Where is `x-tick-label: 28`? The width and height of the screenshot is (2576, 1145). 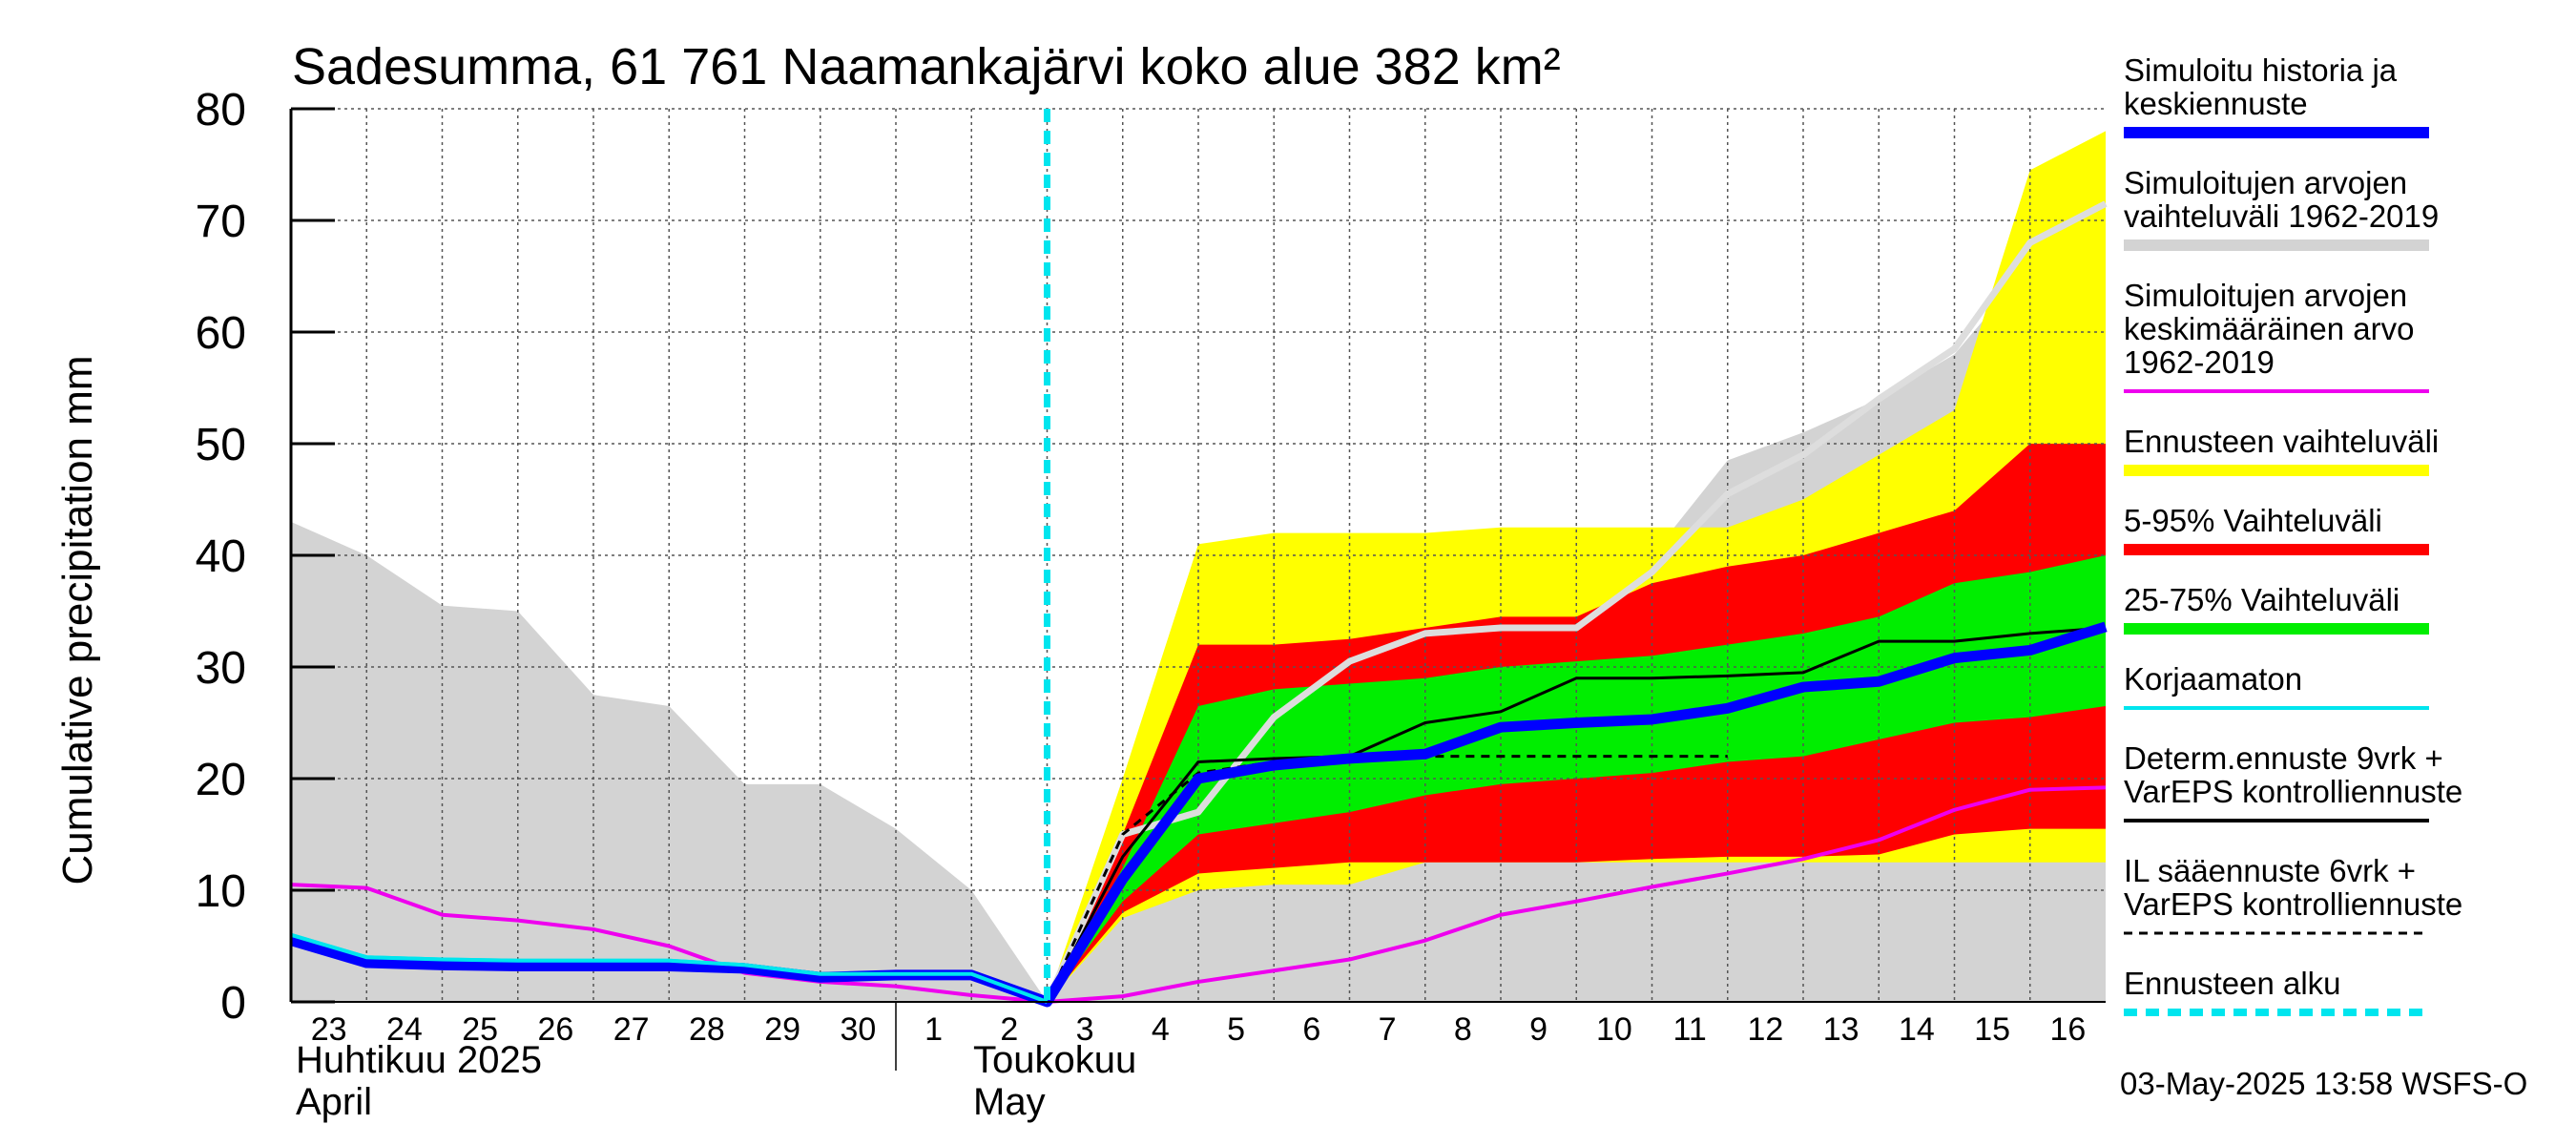 x-tick-label: 28 is located at coordinates (707, 1029).